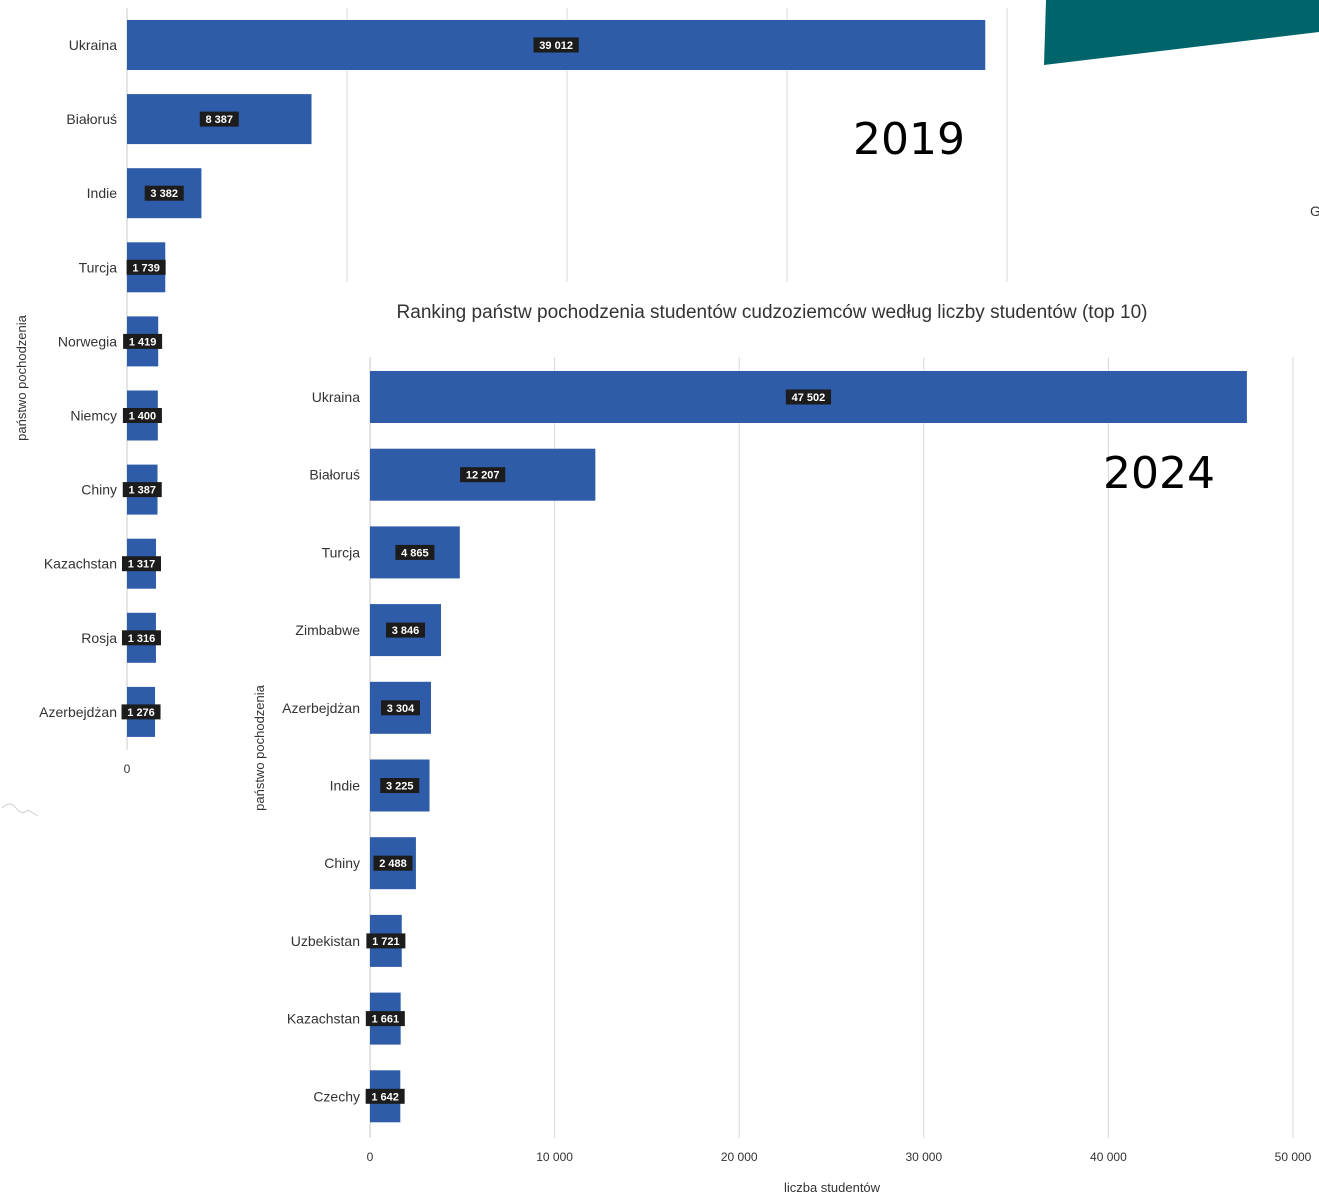  I want to click on value-label: 1 661, so click(386, 1020).